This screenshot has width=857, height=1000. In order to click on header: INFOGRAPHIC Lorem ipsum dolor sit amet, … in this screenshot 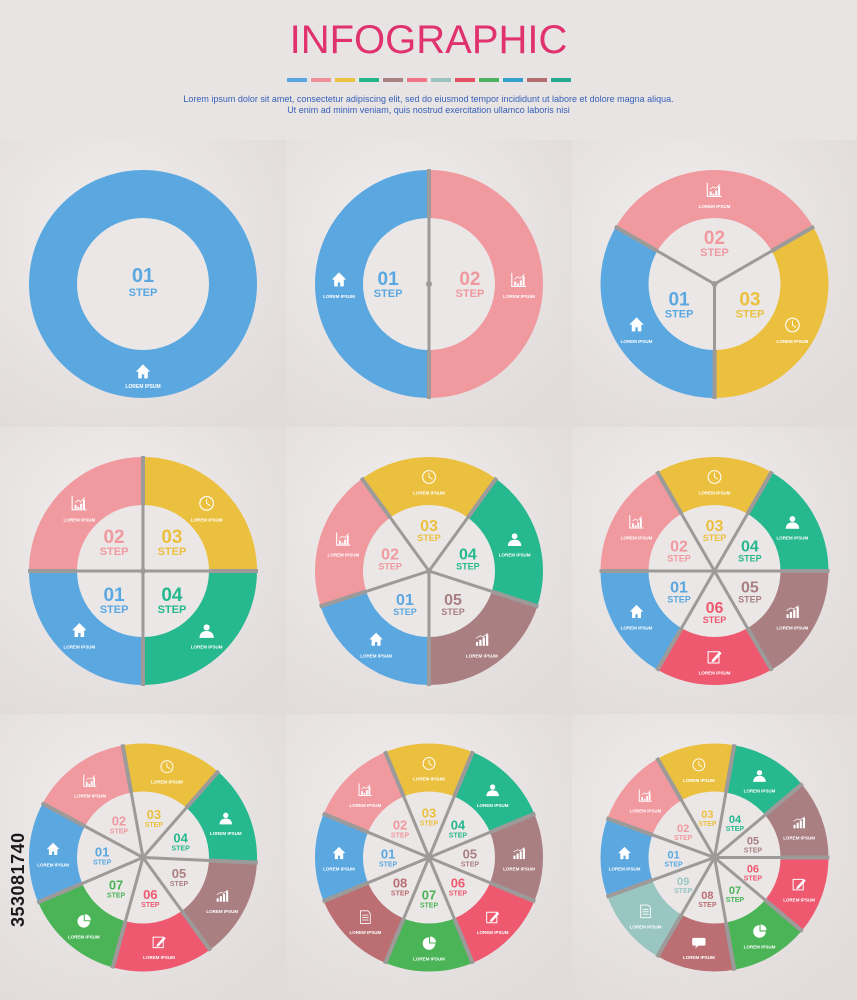, I will do `click(428, 70)`.